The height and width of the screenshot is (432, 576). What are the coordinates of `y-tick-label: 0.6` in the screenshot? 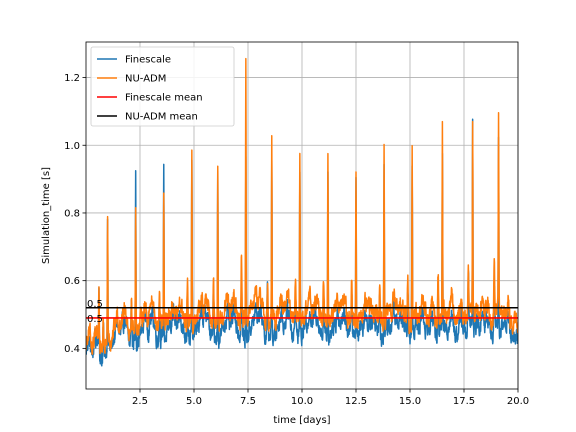 It's located at (72, 281).